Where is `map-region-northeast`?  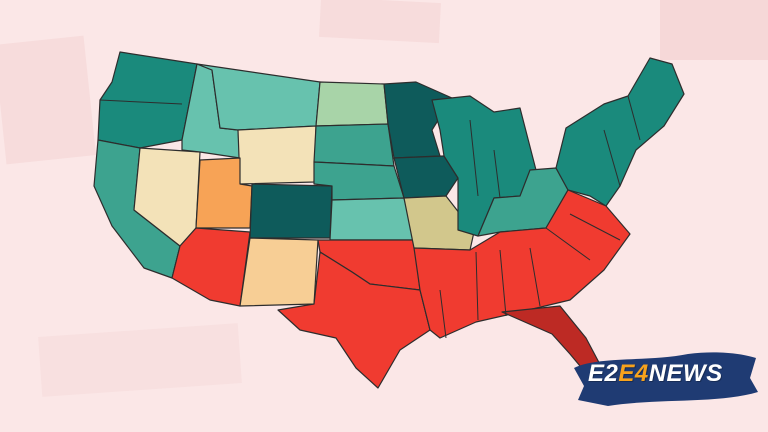
map-region-northeast is located at coordinates (620, 132).